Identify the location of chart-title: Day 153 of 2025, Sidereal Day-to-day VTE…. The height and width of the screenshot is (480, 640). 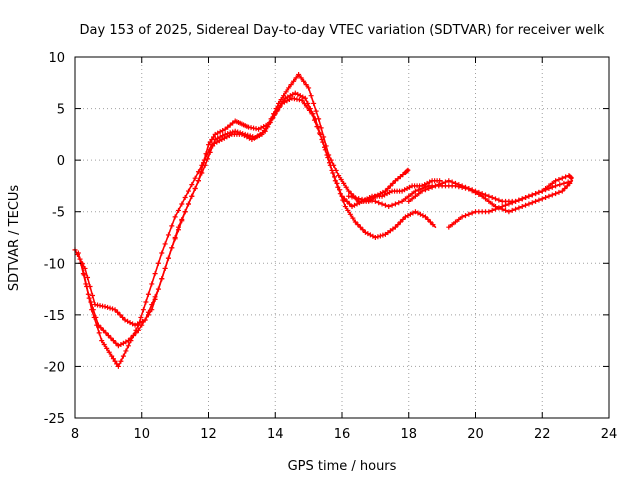
(342, 30).